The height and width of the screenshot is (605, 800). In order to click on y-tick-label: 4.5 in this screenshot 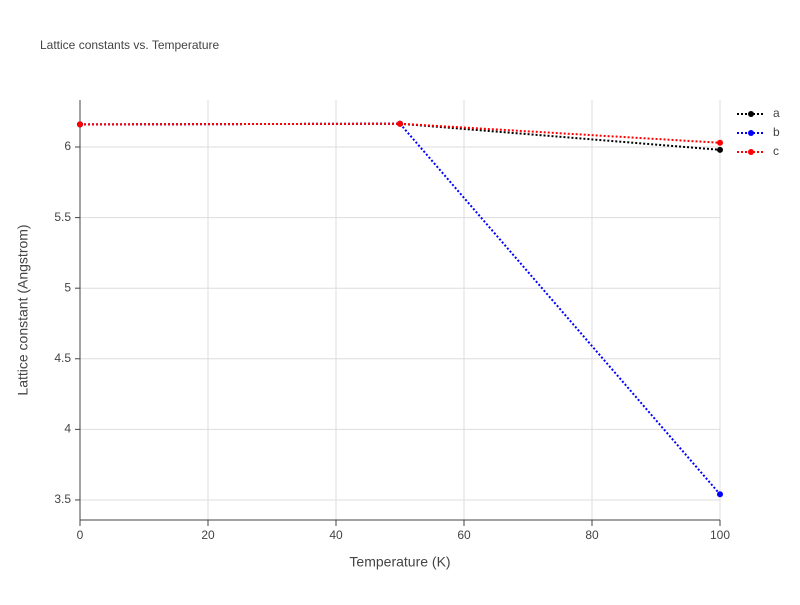, I will do `click(62, 358)`.